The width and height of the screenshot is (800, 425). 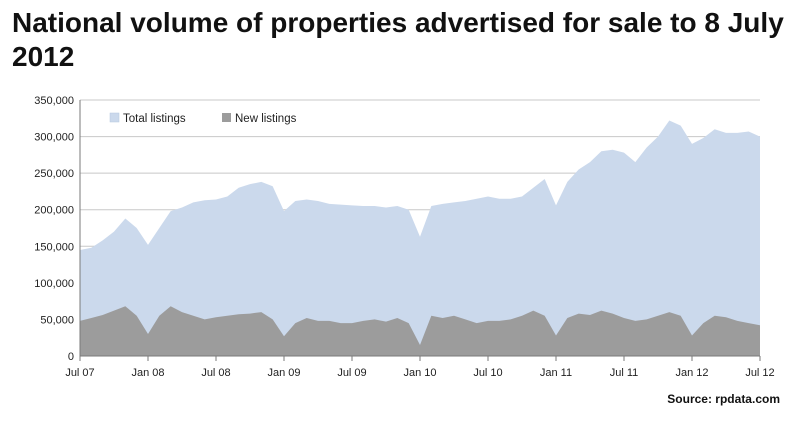 What do you see at coordinates (487, 373) in the screenshot?
I see `x-tick-label: Jul 10` at bounding box center [487, 373].